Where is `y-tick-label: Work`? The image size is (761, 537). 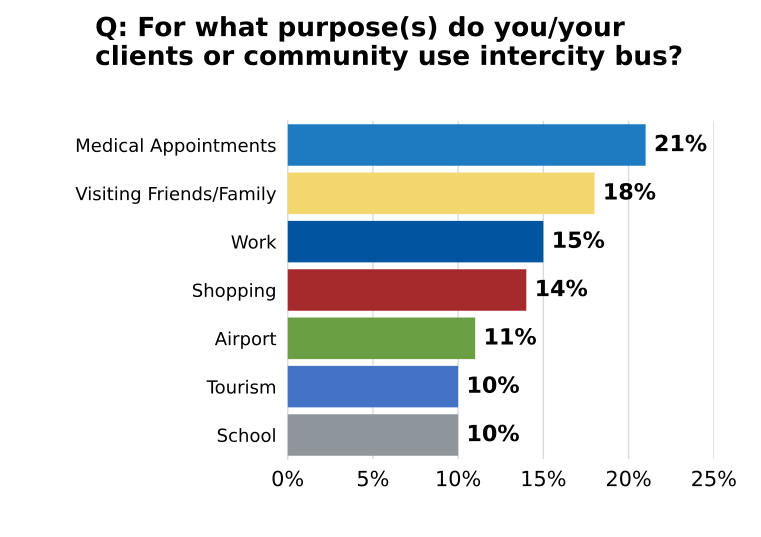
y-tick-label: Work is located at coordinates (253, 241).